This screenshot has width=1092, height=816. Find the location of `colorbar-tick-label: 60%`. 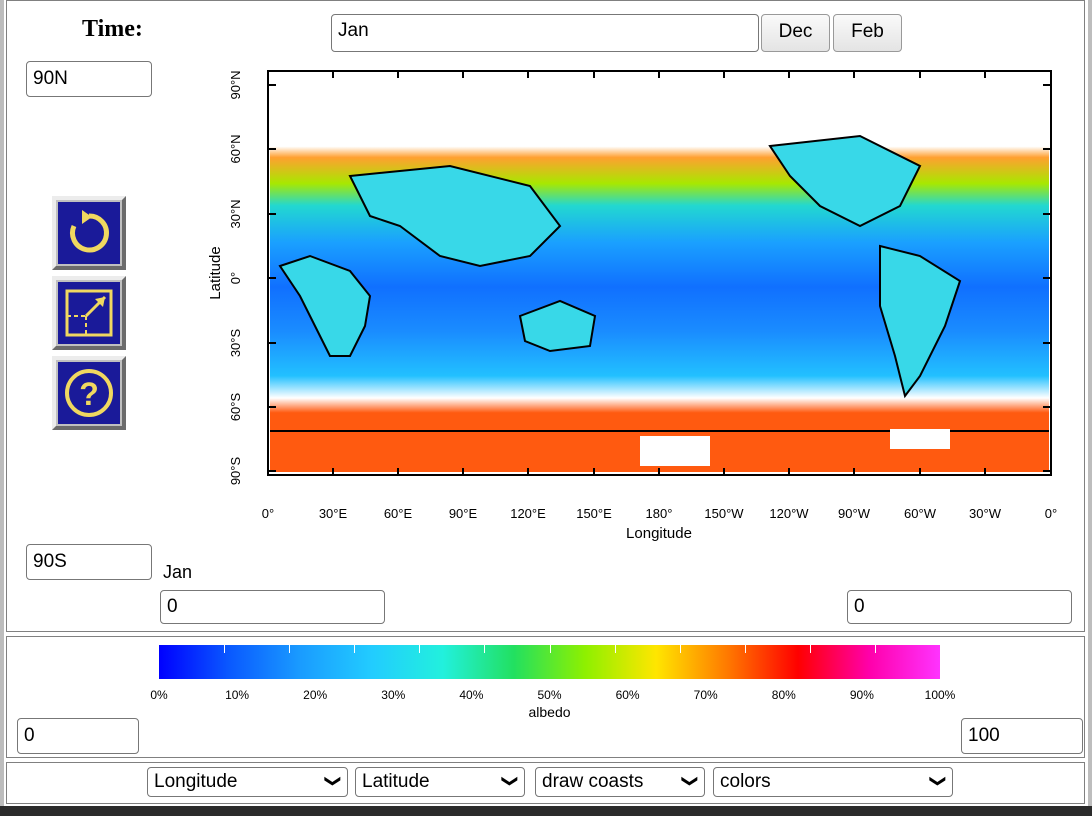

colorbar-tick-label: 60% is located at coordinates (627, 695).